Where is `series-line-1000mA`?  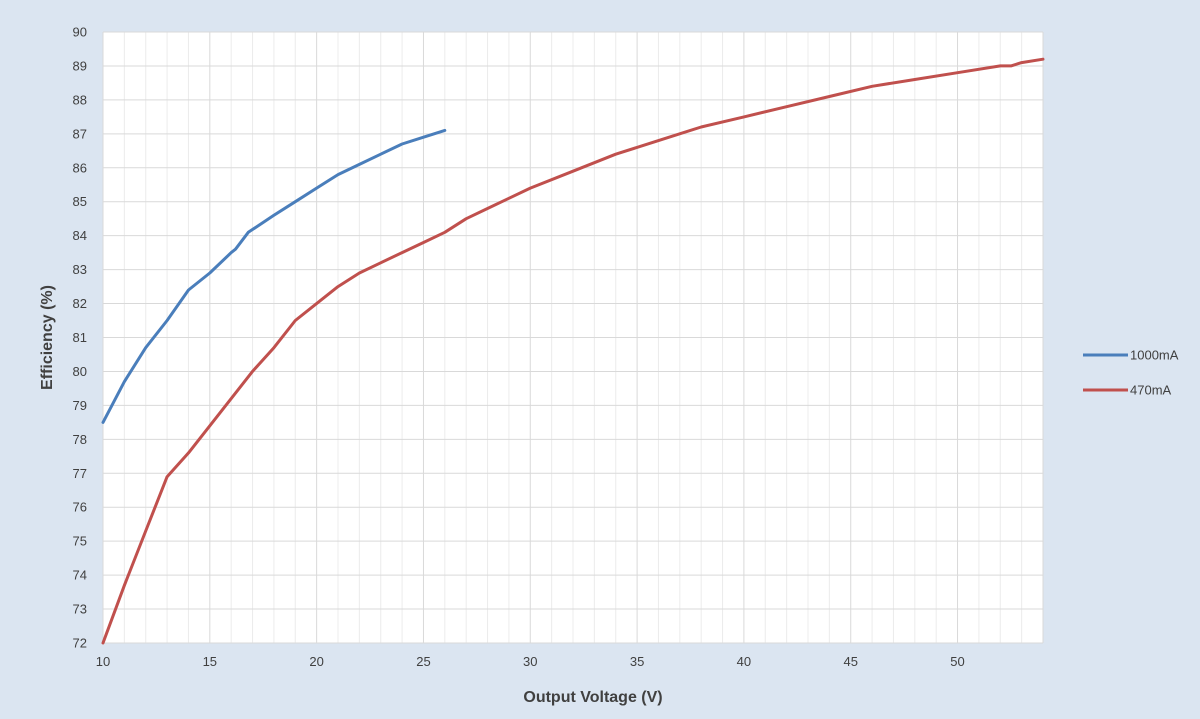
series-line-1000mA is located at coordinates (274, 276).